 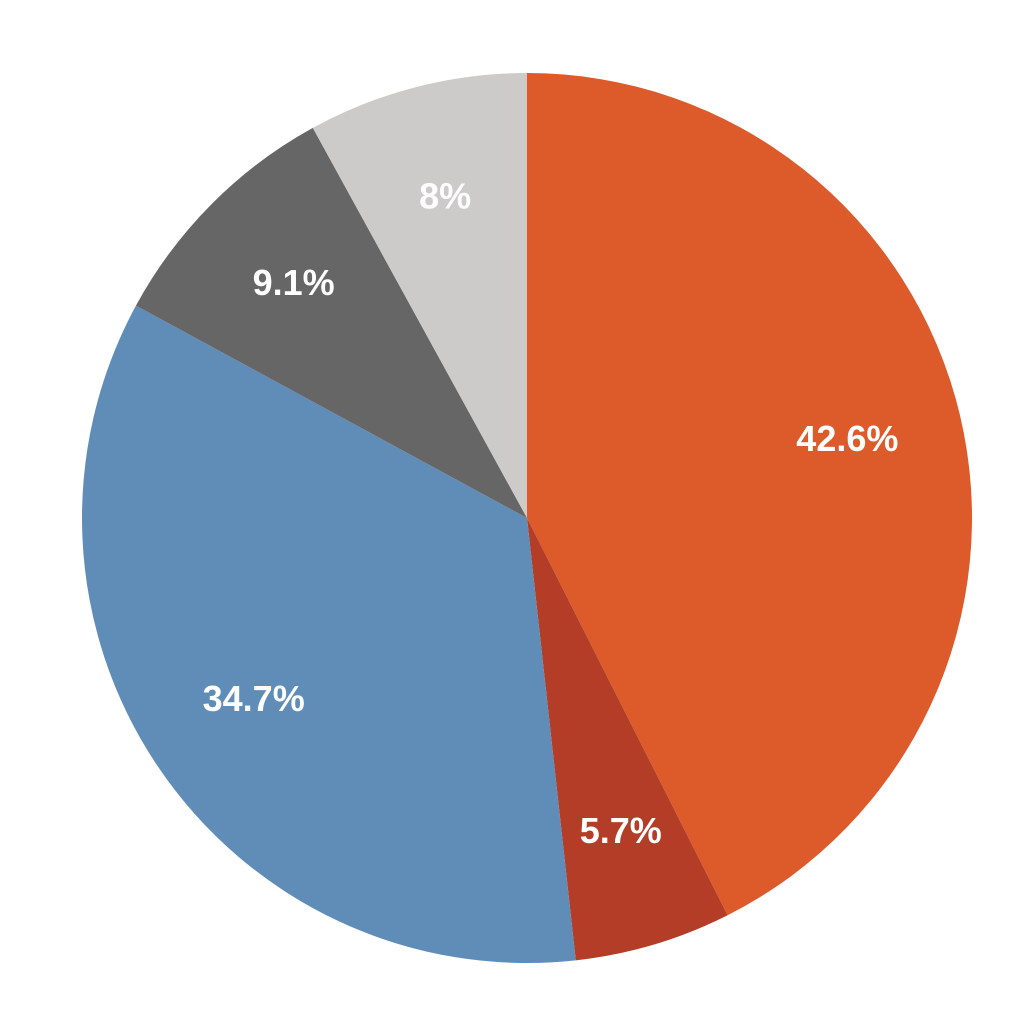 I want to click on data-label: 5.7%, so click(x=621, y=830).